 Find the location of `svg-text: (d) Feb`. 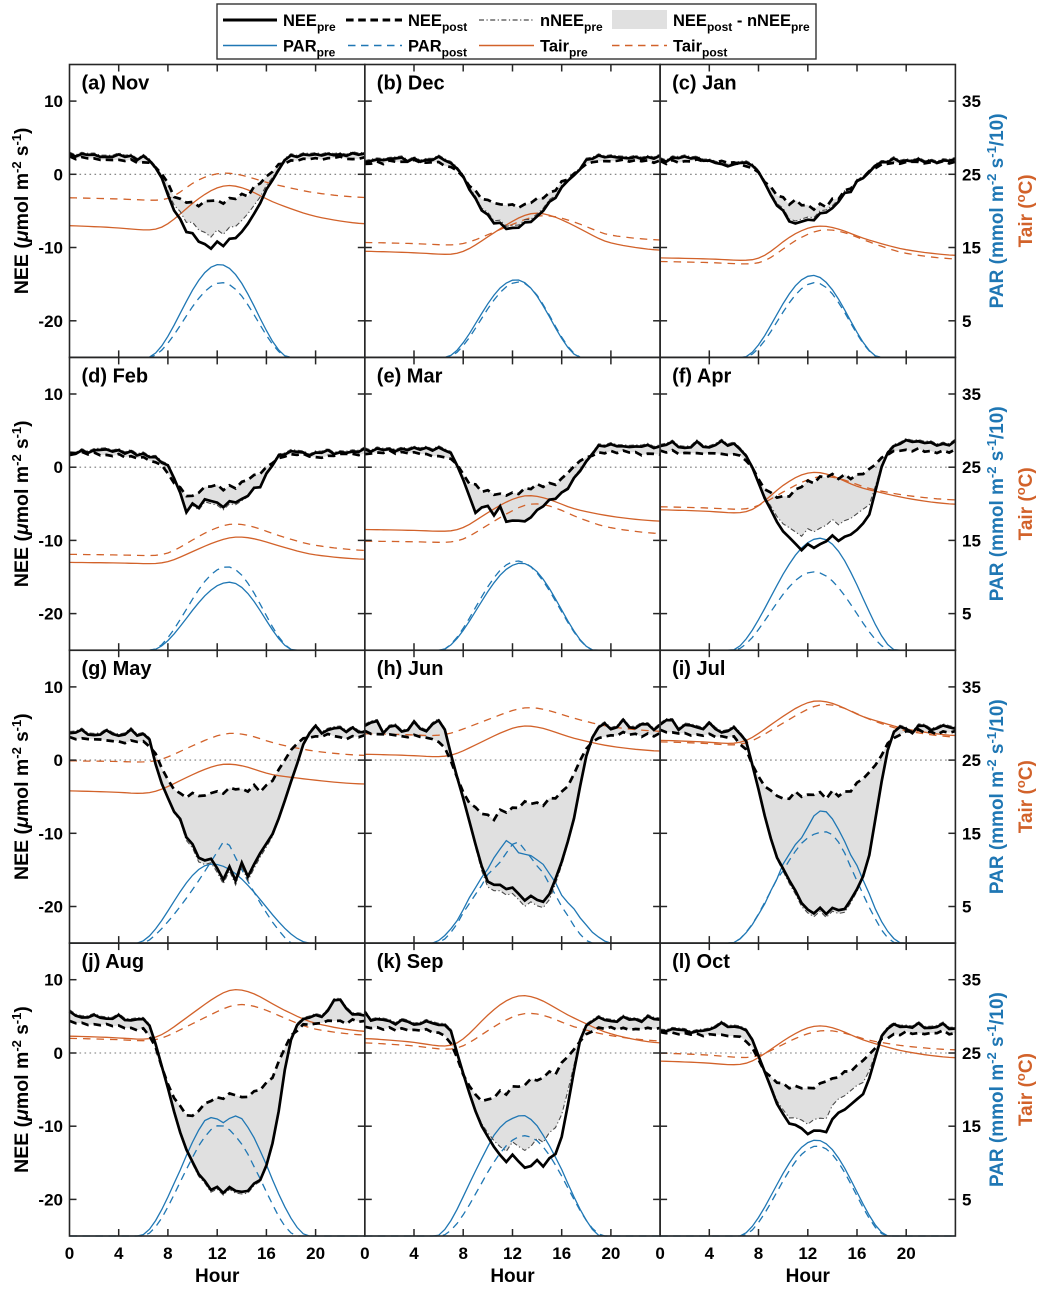

svg-text: (d) Feb is located at coordinates (115, 376).